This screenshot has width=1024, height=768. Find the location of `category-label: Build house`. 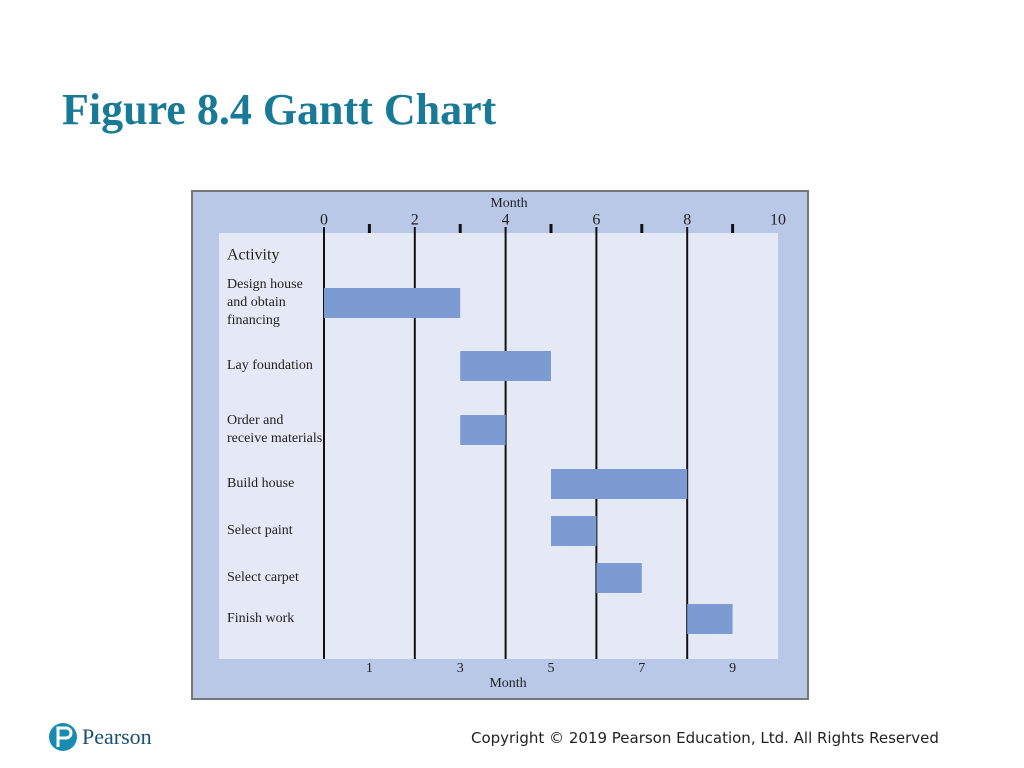

category-label: Build house is located at coordinates (261, 483).